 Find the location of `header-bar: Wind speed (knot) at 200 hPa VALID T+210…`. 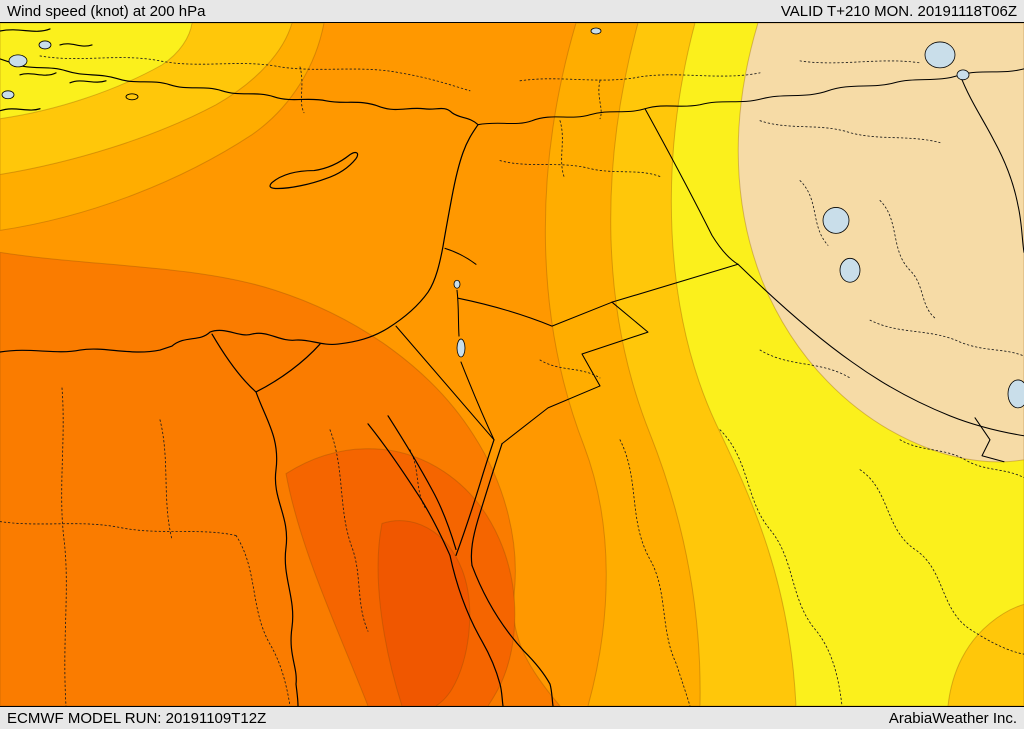

header-bar: Wind speed (knot) at 200 hPa VALID T+210… is located at coordinates (512, 11).